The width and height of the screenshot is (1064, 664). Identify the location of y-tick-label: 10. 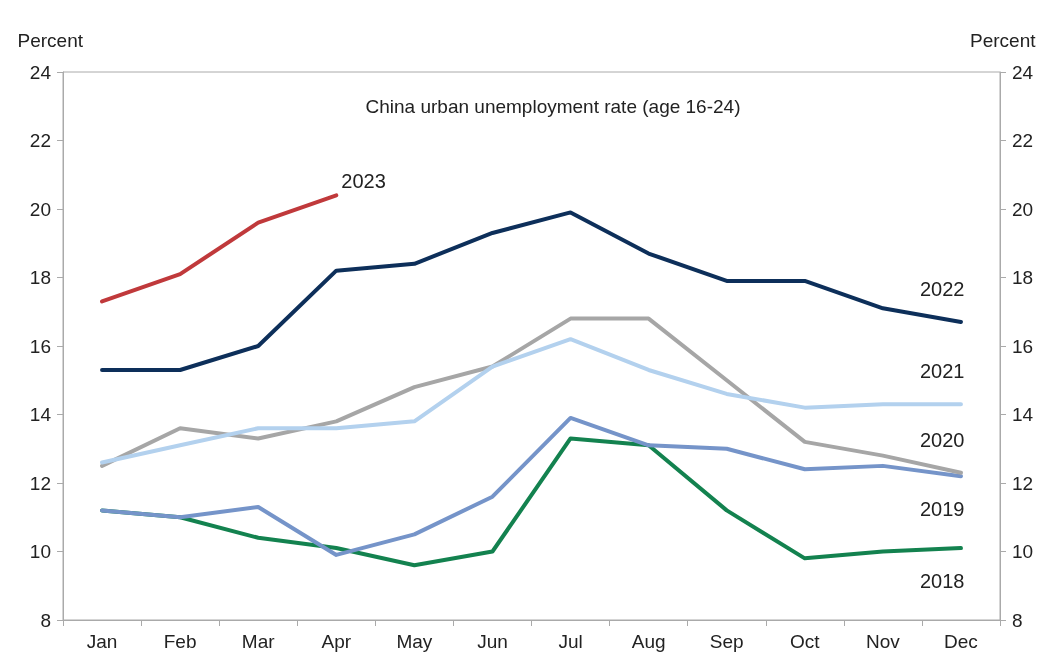
(40, 551).